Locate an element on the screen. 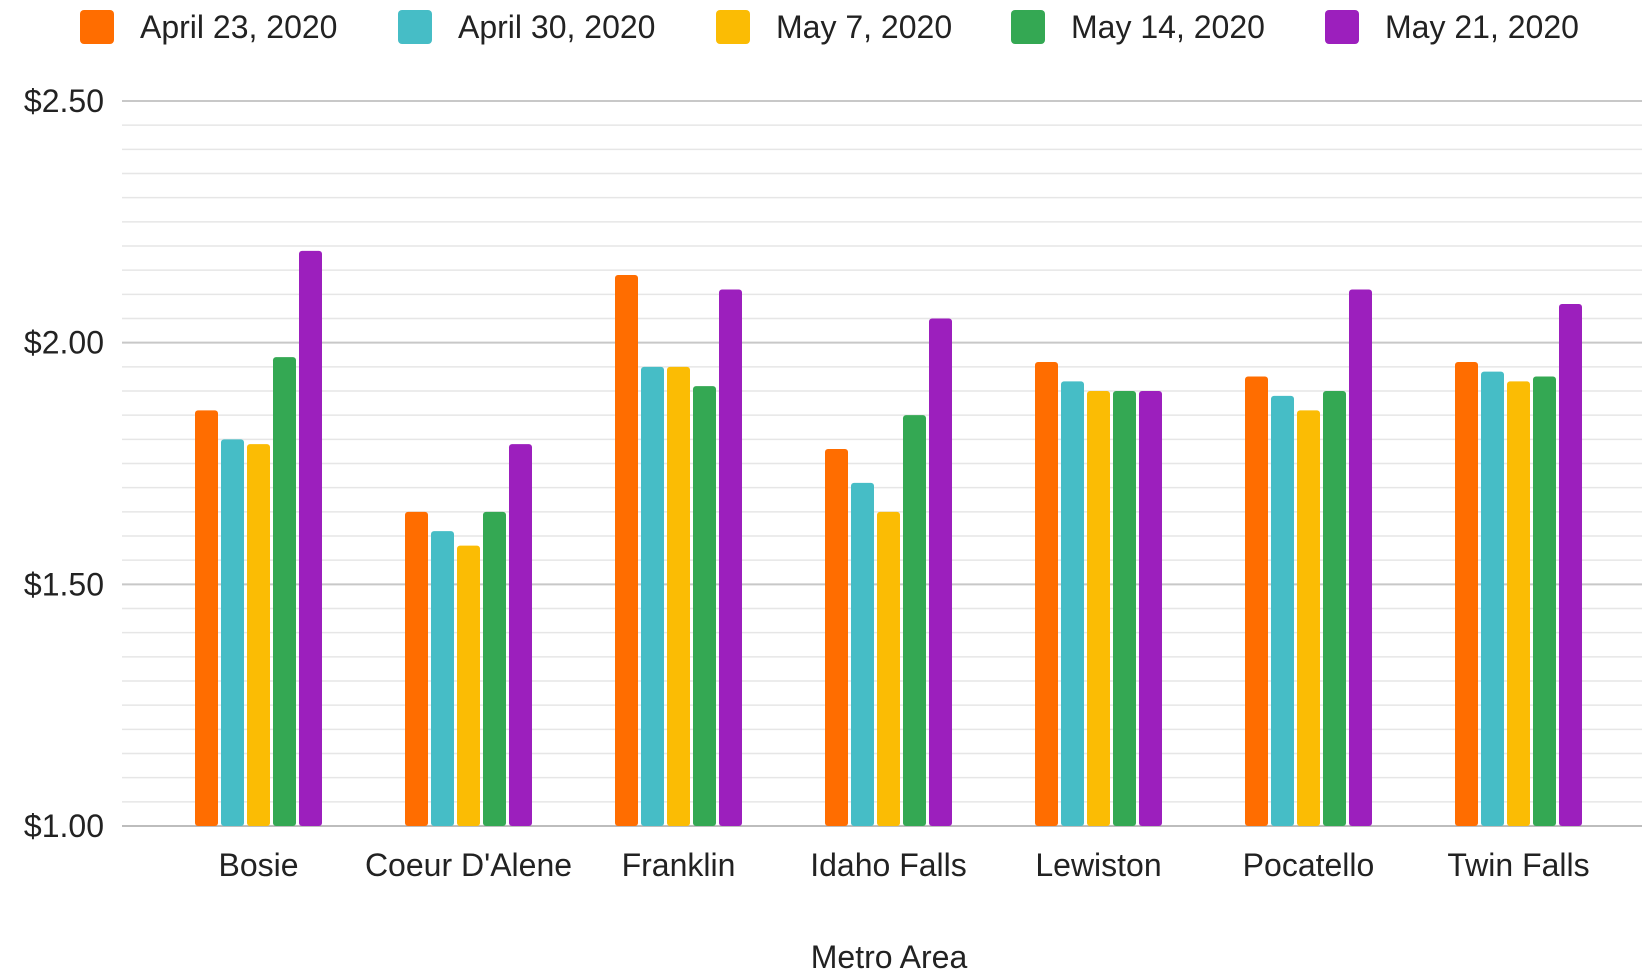  legend-item: April 30, 2020 is located at coordinates (526, 27).